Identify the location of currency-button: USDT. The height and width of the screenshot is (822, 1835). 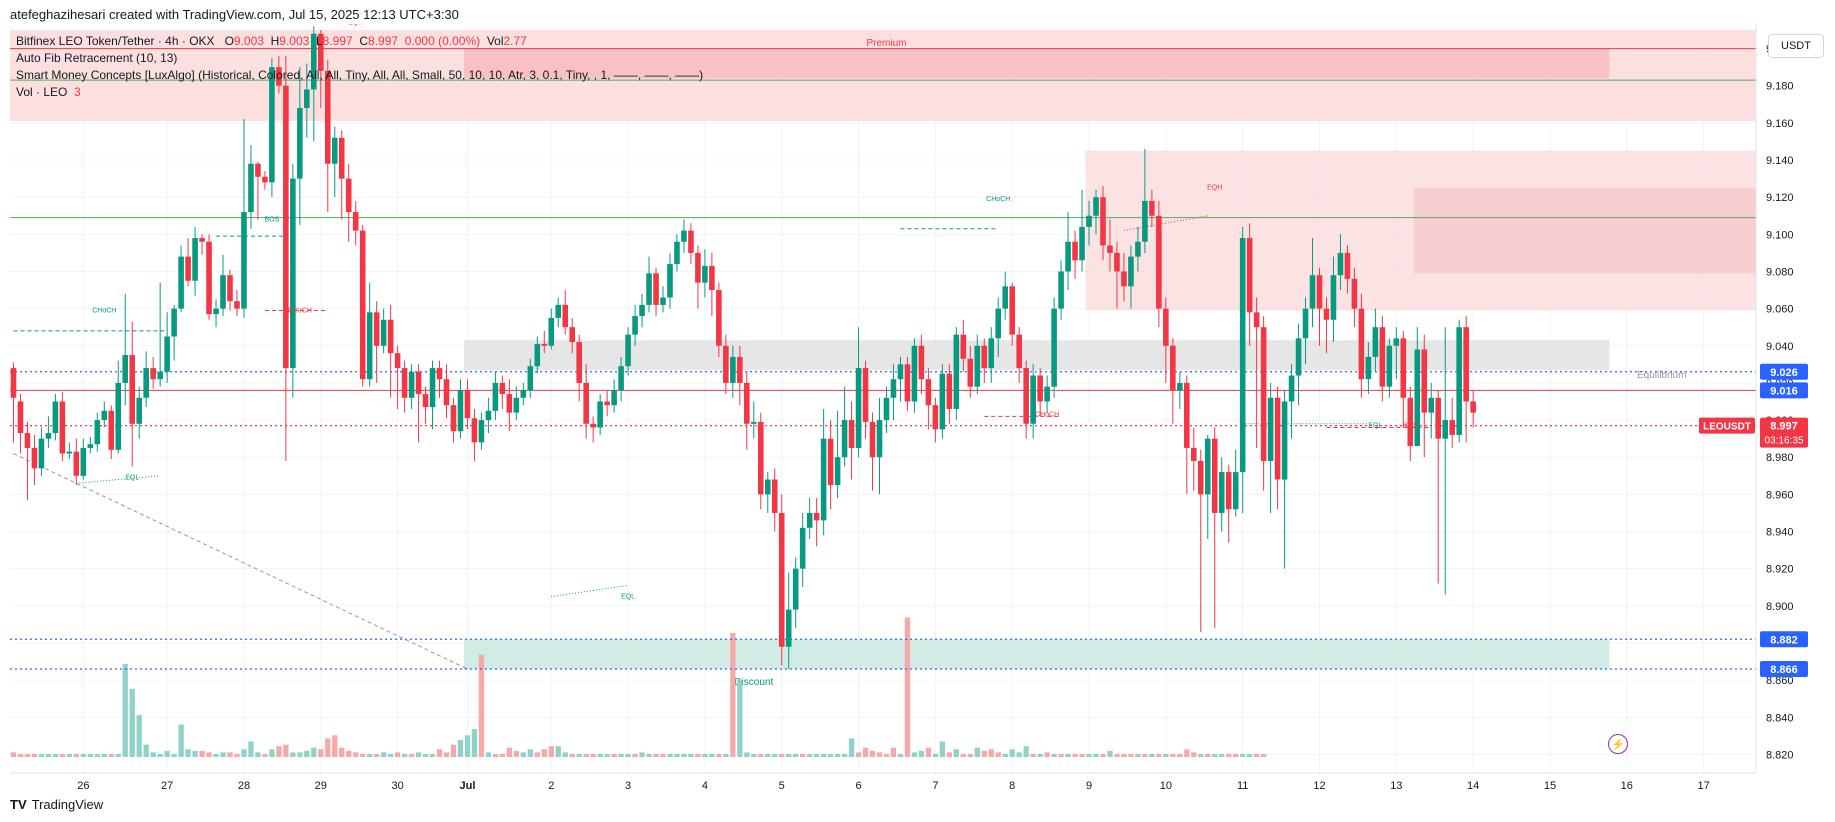
(1796, 46).